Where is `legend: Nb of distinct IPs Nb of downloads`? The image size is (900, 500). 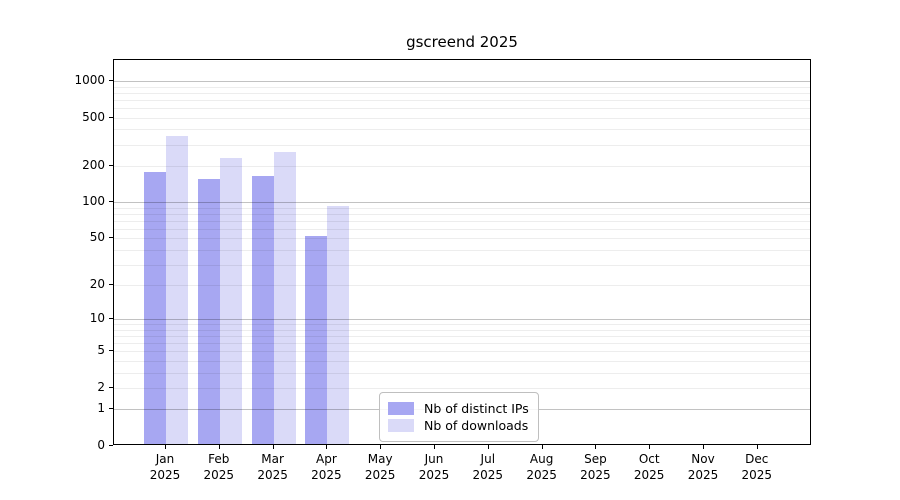 legend: Nb of distinct IPs Nb of downloads is located at coordinates (459, 417).